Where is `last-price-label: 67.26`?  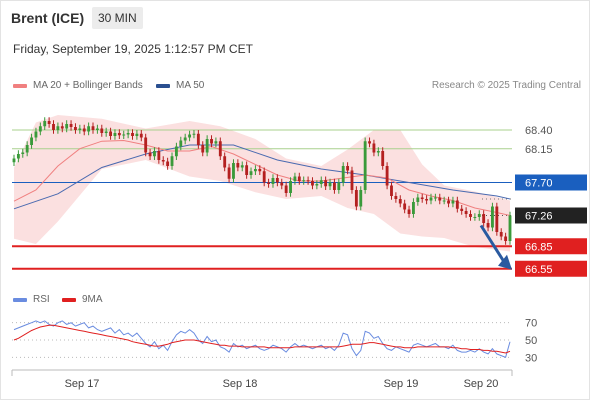
last-price-label: 67.26 is located at coordinates (539, 217).